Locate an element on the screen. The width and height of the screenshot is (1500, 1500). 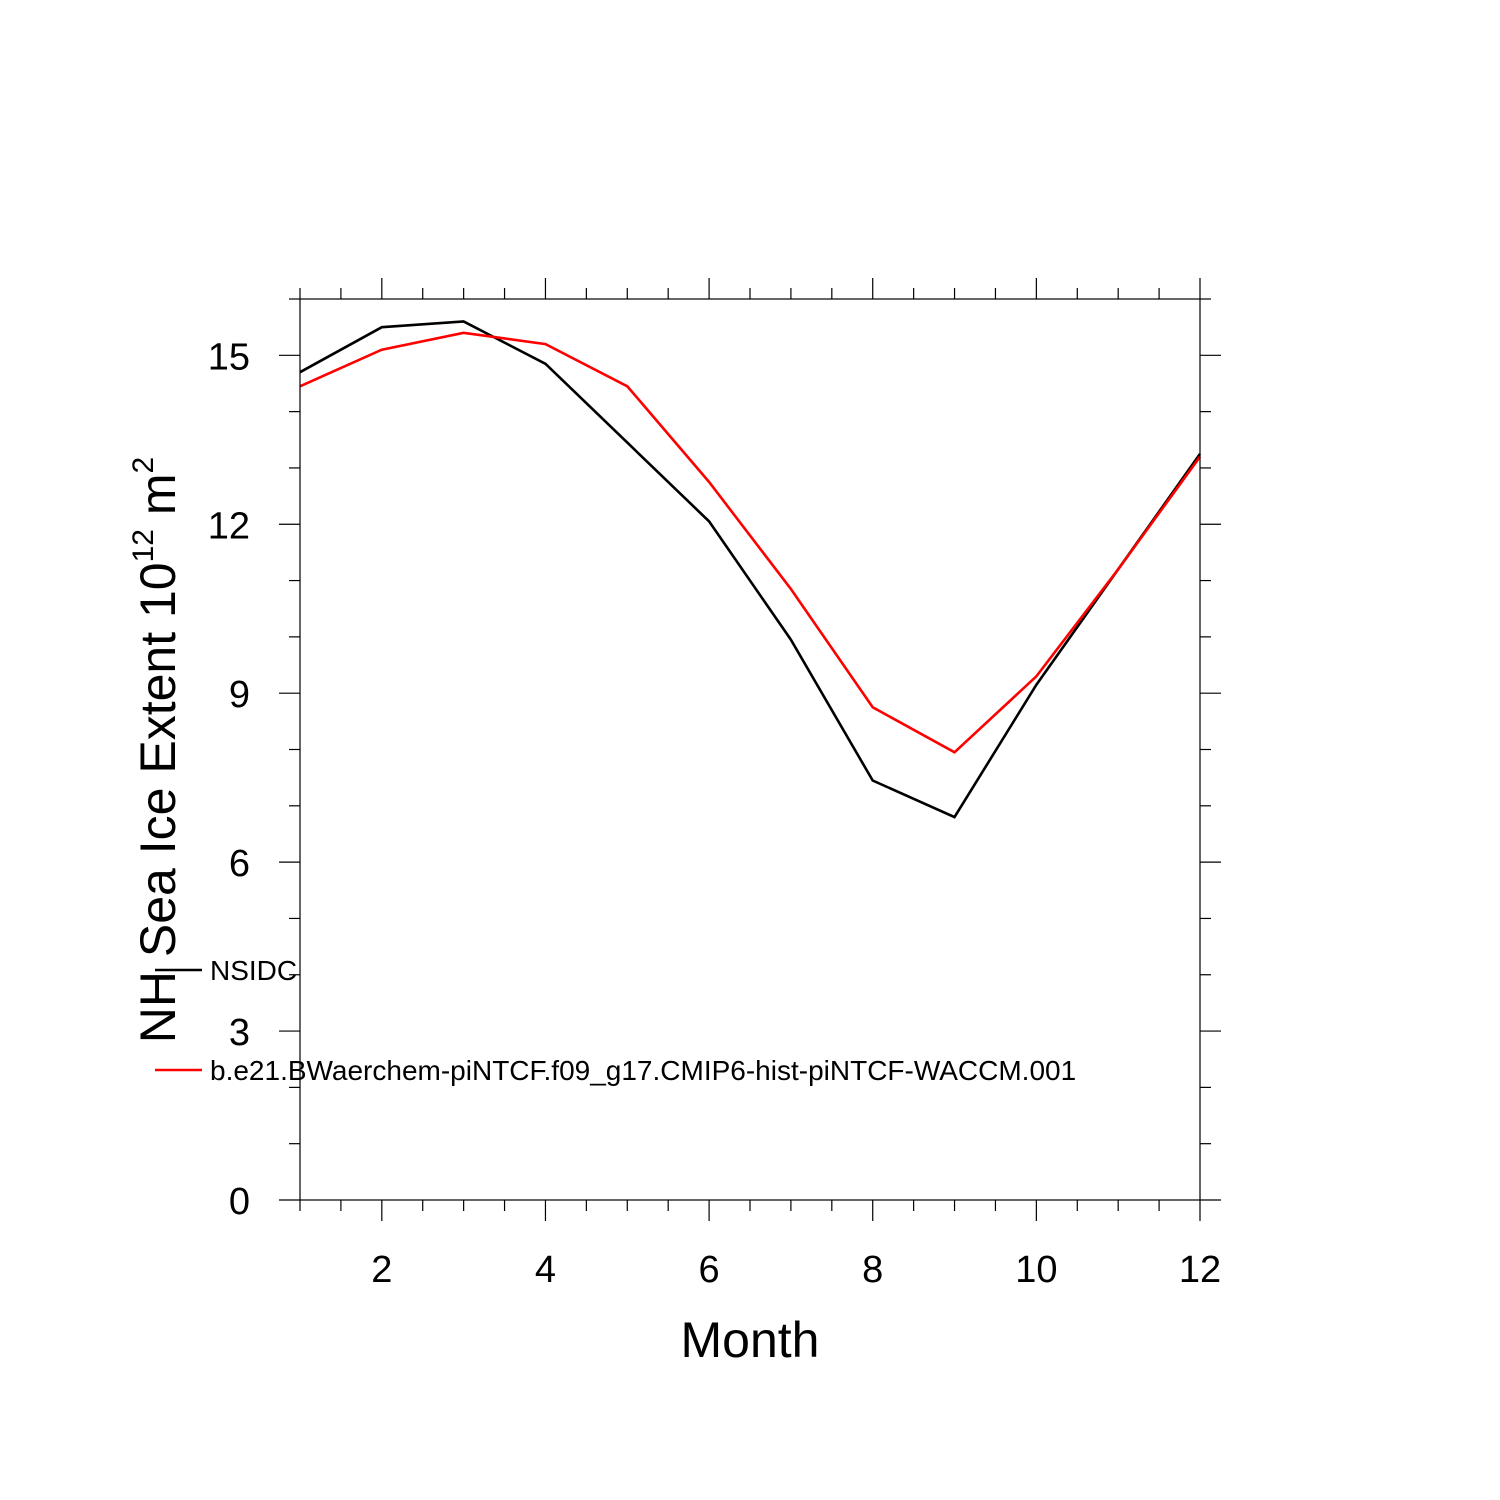
y-tick-label: 6 is located at coordinates (239, 864).